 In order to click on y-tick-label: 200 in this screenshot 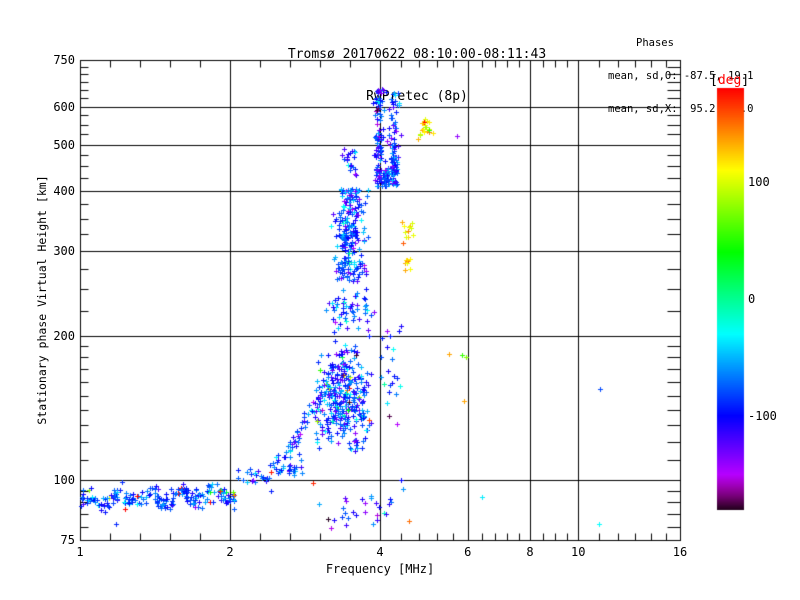, I will do `click(64, 335)`.